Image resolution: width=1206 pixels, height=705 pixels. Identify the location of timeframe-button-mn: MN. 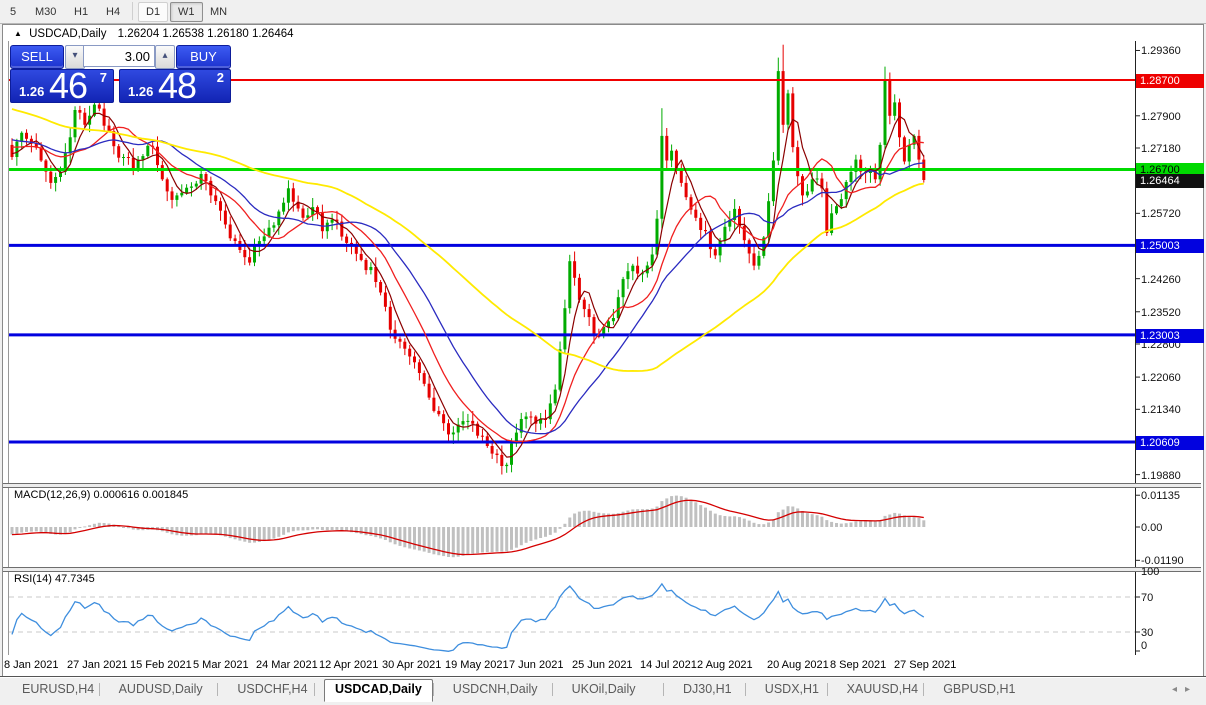
(219, 12).